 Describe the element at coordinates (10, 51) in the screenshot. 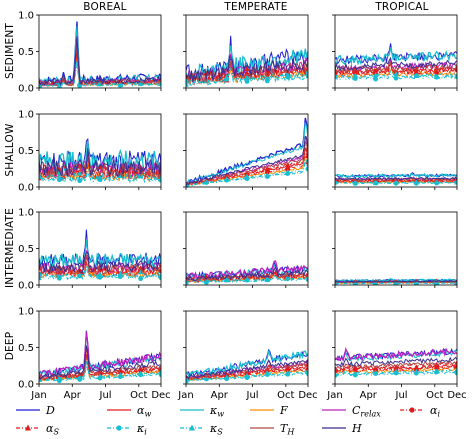

I see `row-title-sediment: SEDIMENT` at that location.